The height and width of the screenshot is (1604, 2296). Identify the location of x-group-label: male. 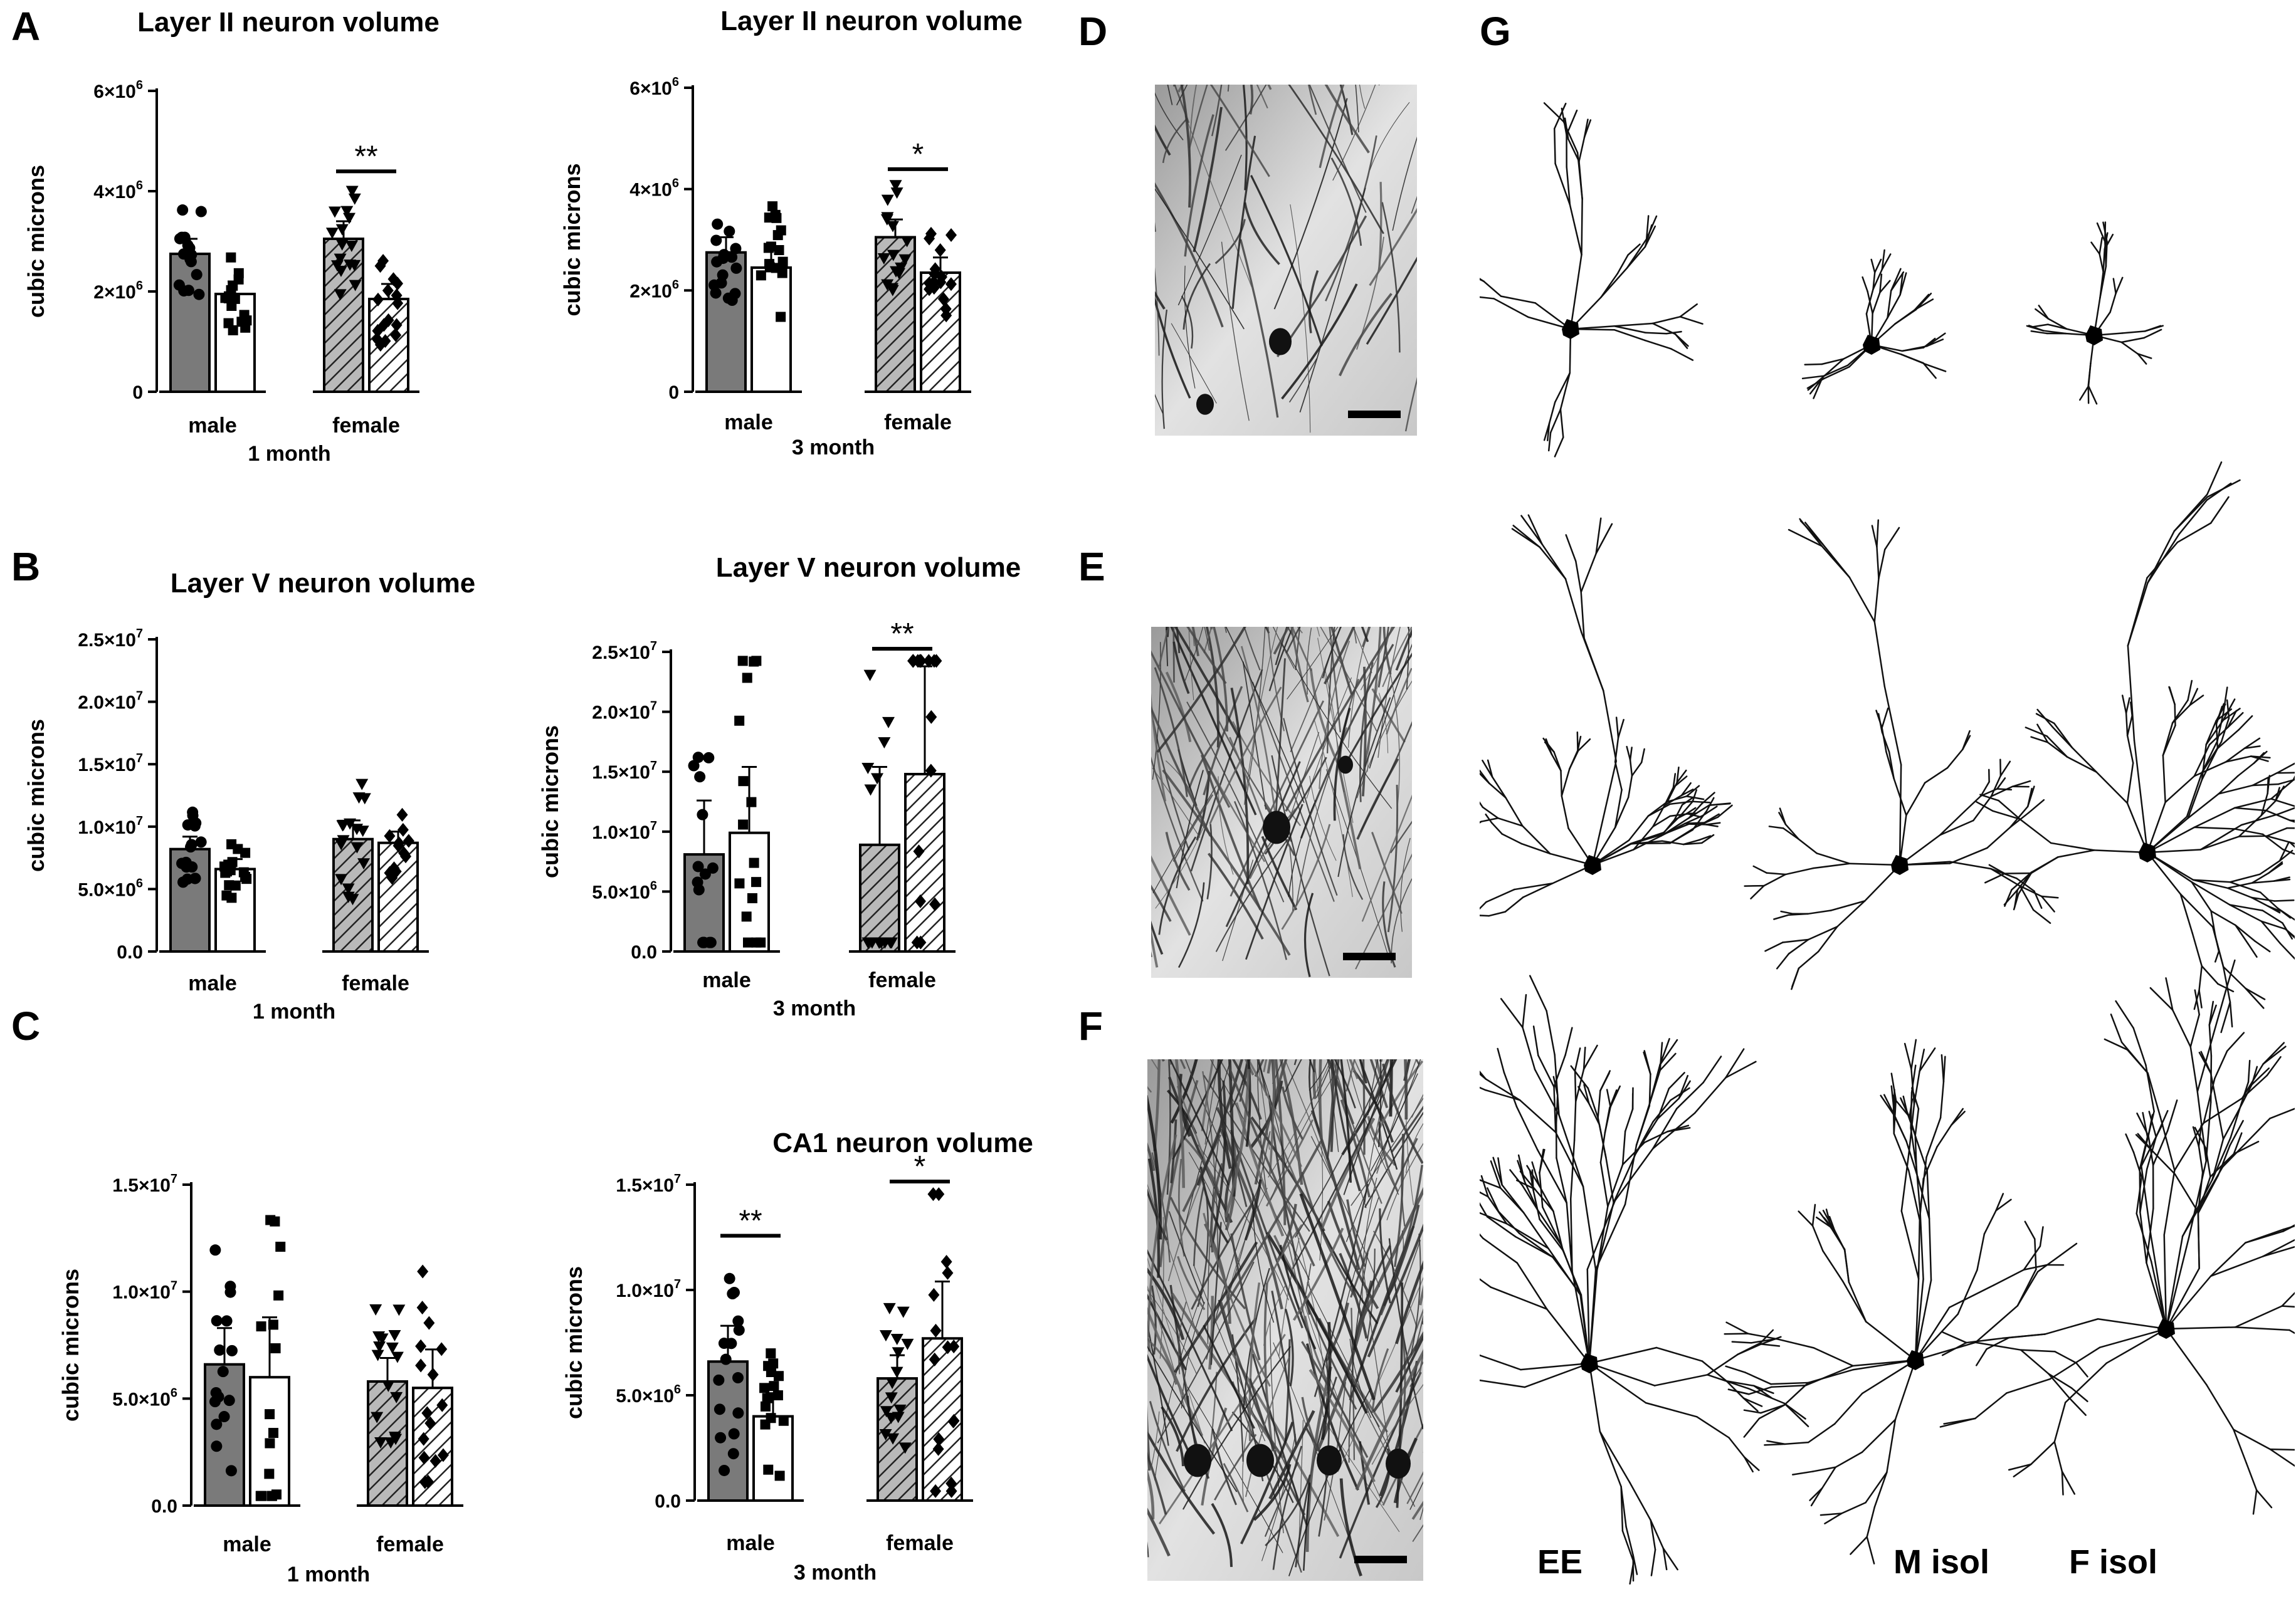
(212, 983).